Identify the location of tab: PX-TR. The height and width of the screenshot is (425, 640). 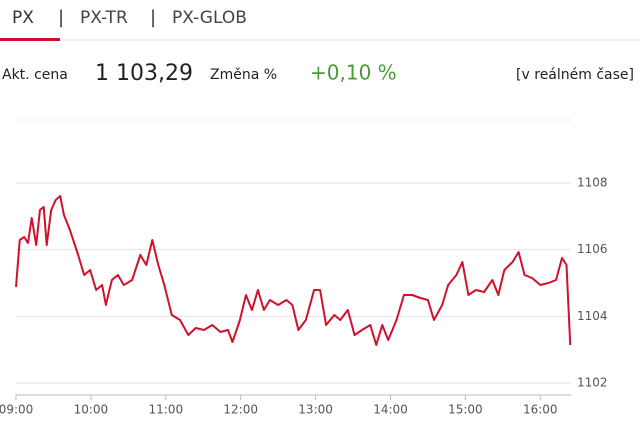
(104, 18).